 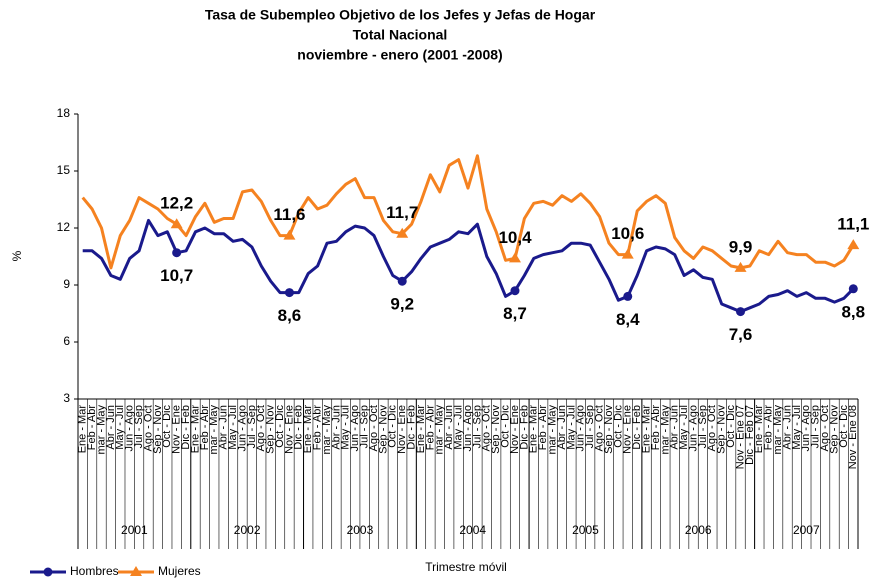 What do you see at coordinates (247, 530) in the screenshot?
I see `year-label: 2002` at bounding box center [247, 530].